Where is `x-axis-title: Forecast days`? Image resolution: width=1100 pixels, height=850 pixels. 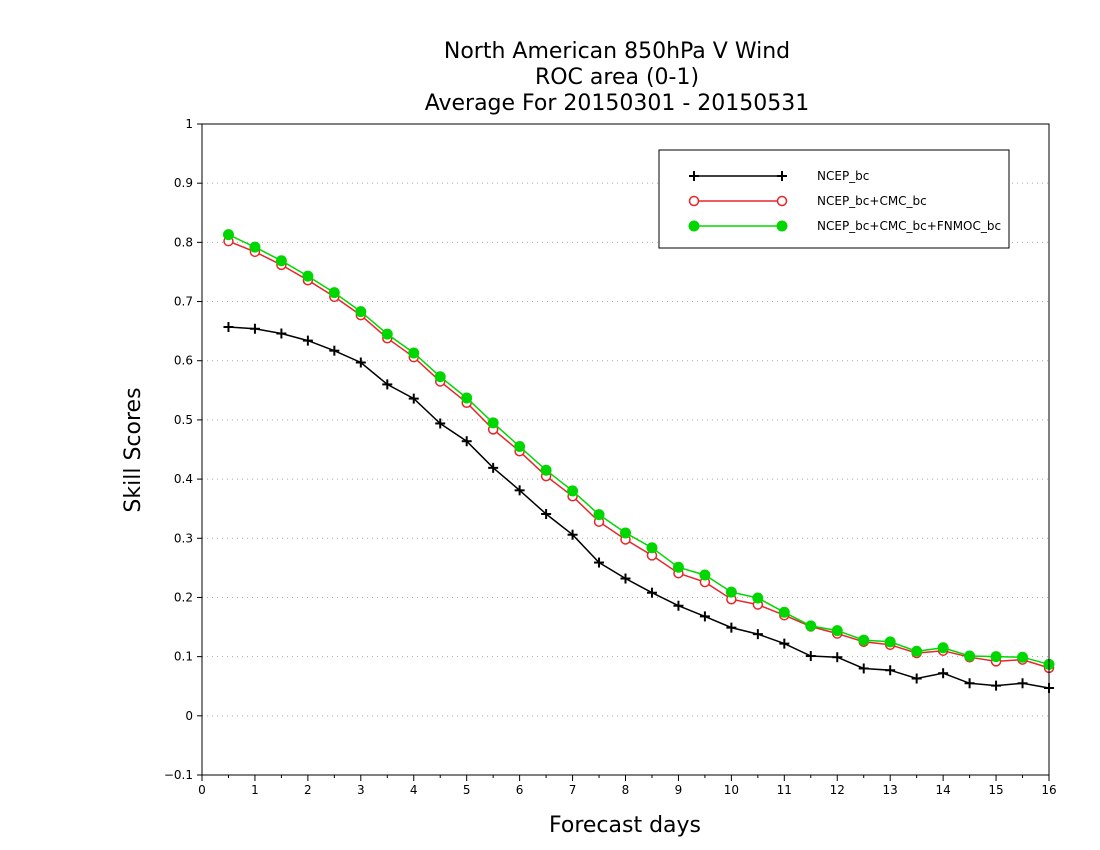 x-axis-title: Forecast days is located at coordinates (625, 825).